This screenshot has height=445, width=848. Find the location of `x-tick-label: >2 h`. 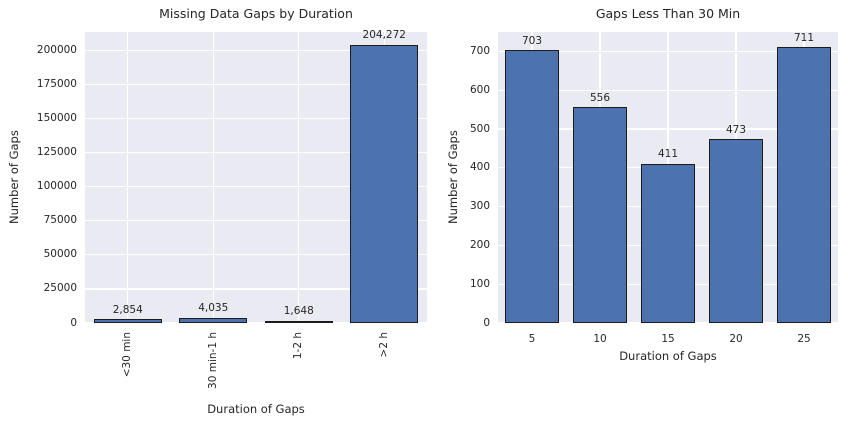

x-tick-label: >2 h is located at coordinates (383, 345).